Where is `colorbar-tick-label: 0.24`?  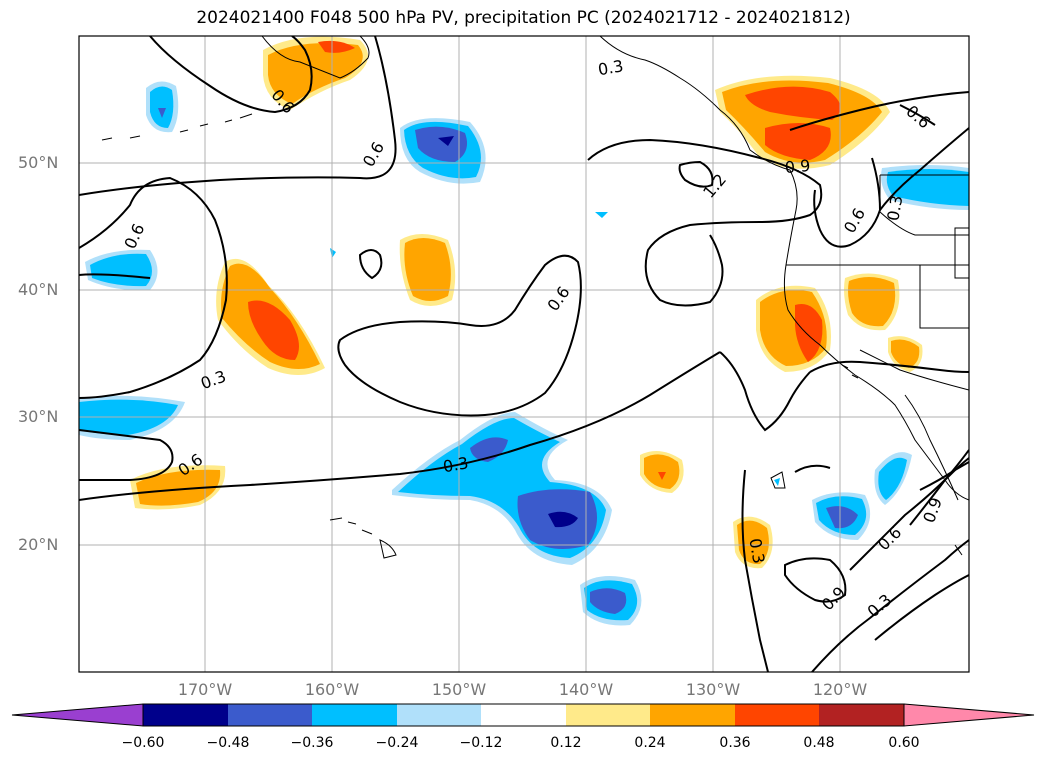 colorbar-tick-label: 0.24 is located at coordinates (650, 743).